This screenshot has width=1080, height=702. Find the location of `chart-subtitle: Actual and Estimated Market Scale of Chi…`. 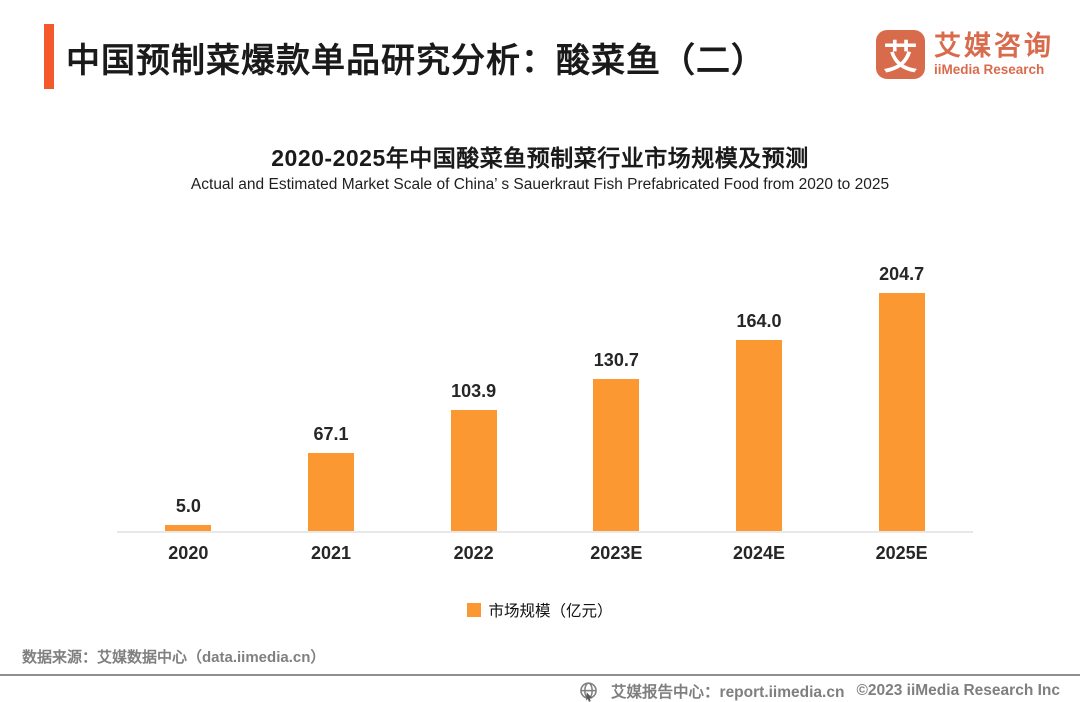

chart-subtitle: Actual and Estimated Market Scale of Chi… is located at coordinates (540, 184).